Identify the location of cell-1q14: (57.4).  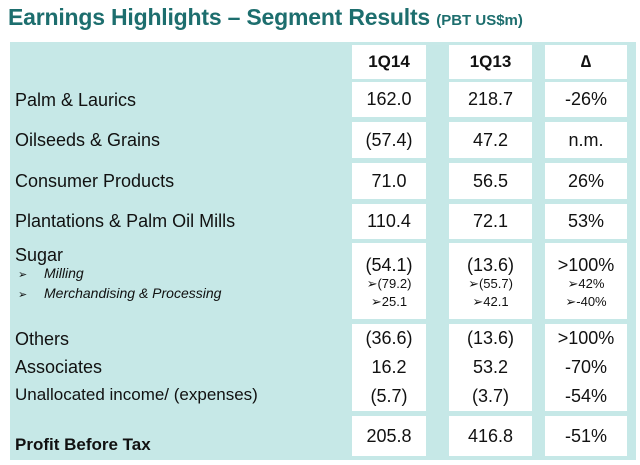
(389, 140).